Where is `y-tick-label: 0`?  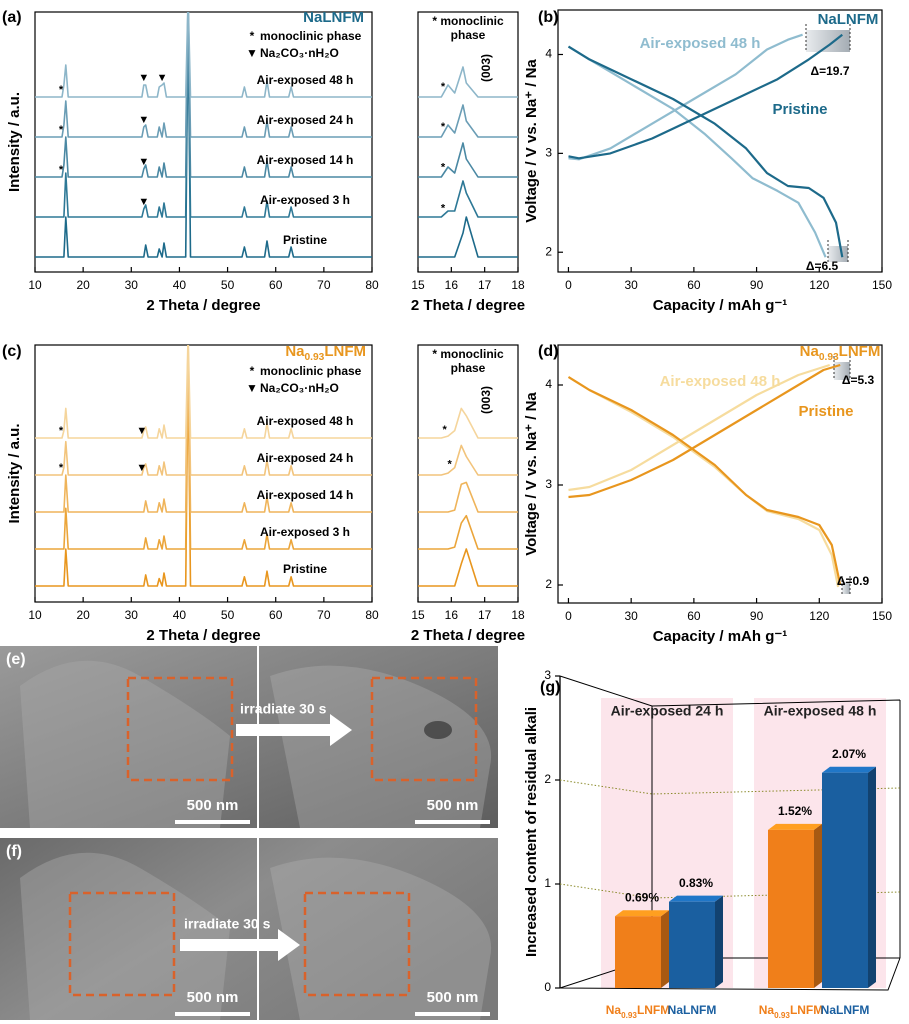 y-tick-label: 0 is located at coordinates (547, 987).